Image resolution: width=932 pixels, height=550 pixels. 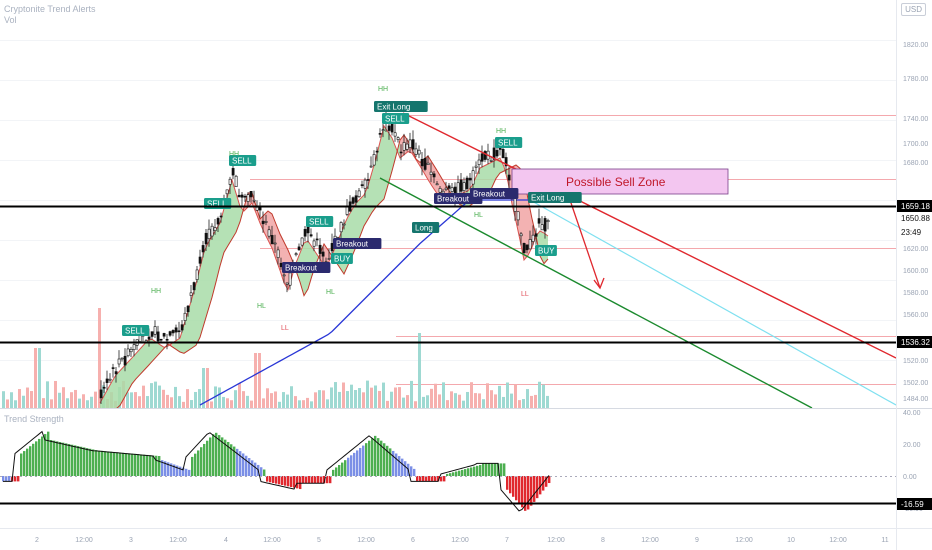 What do you see at coordinates (712, 302) in the screenshot?
I see `cyan-trendline` at bounding box center [712, 302].